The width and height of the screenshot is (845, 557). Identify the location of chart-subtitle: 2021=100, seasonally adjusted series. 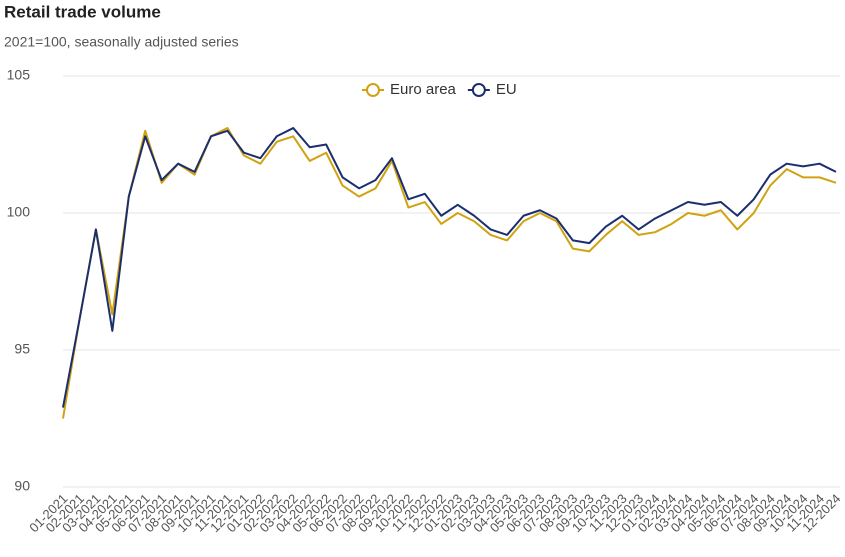
(121, 42).